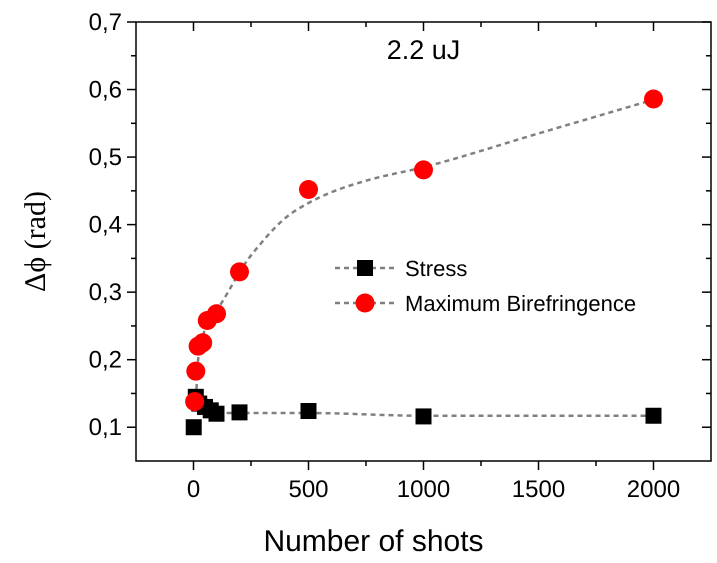  Describe the element at coordinates (436, 268) in the screenshot. I see `legend-label: Stress` at that location.